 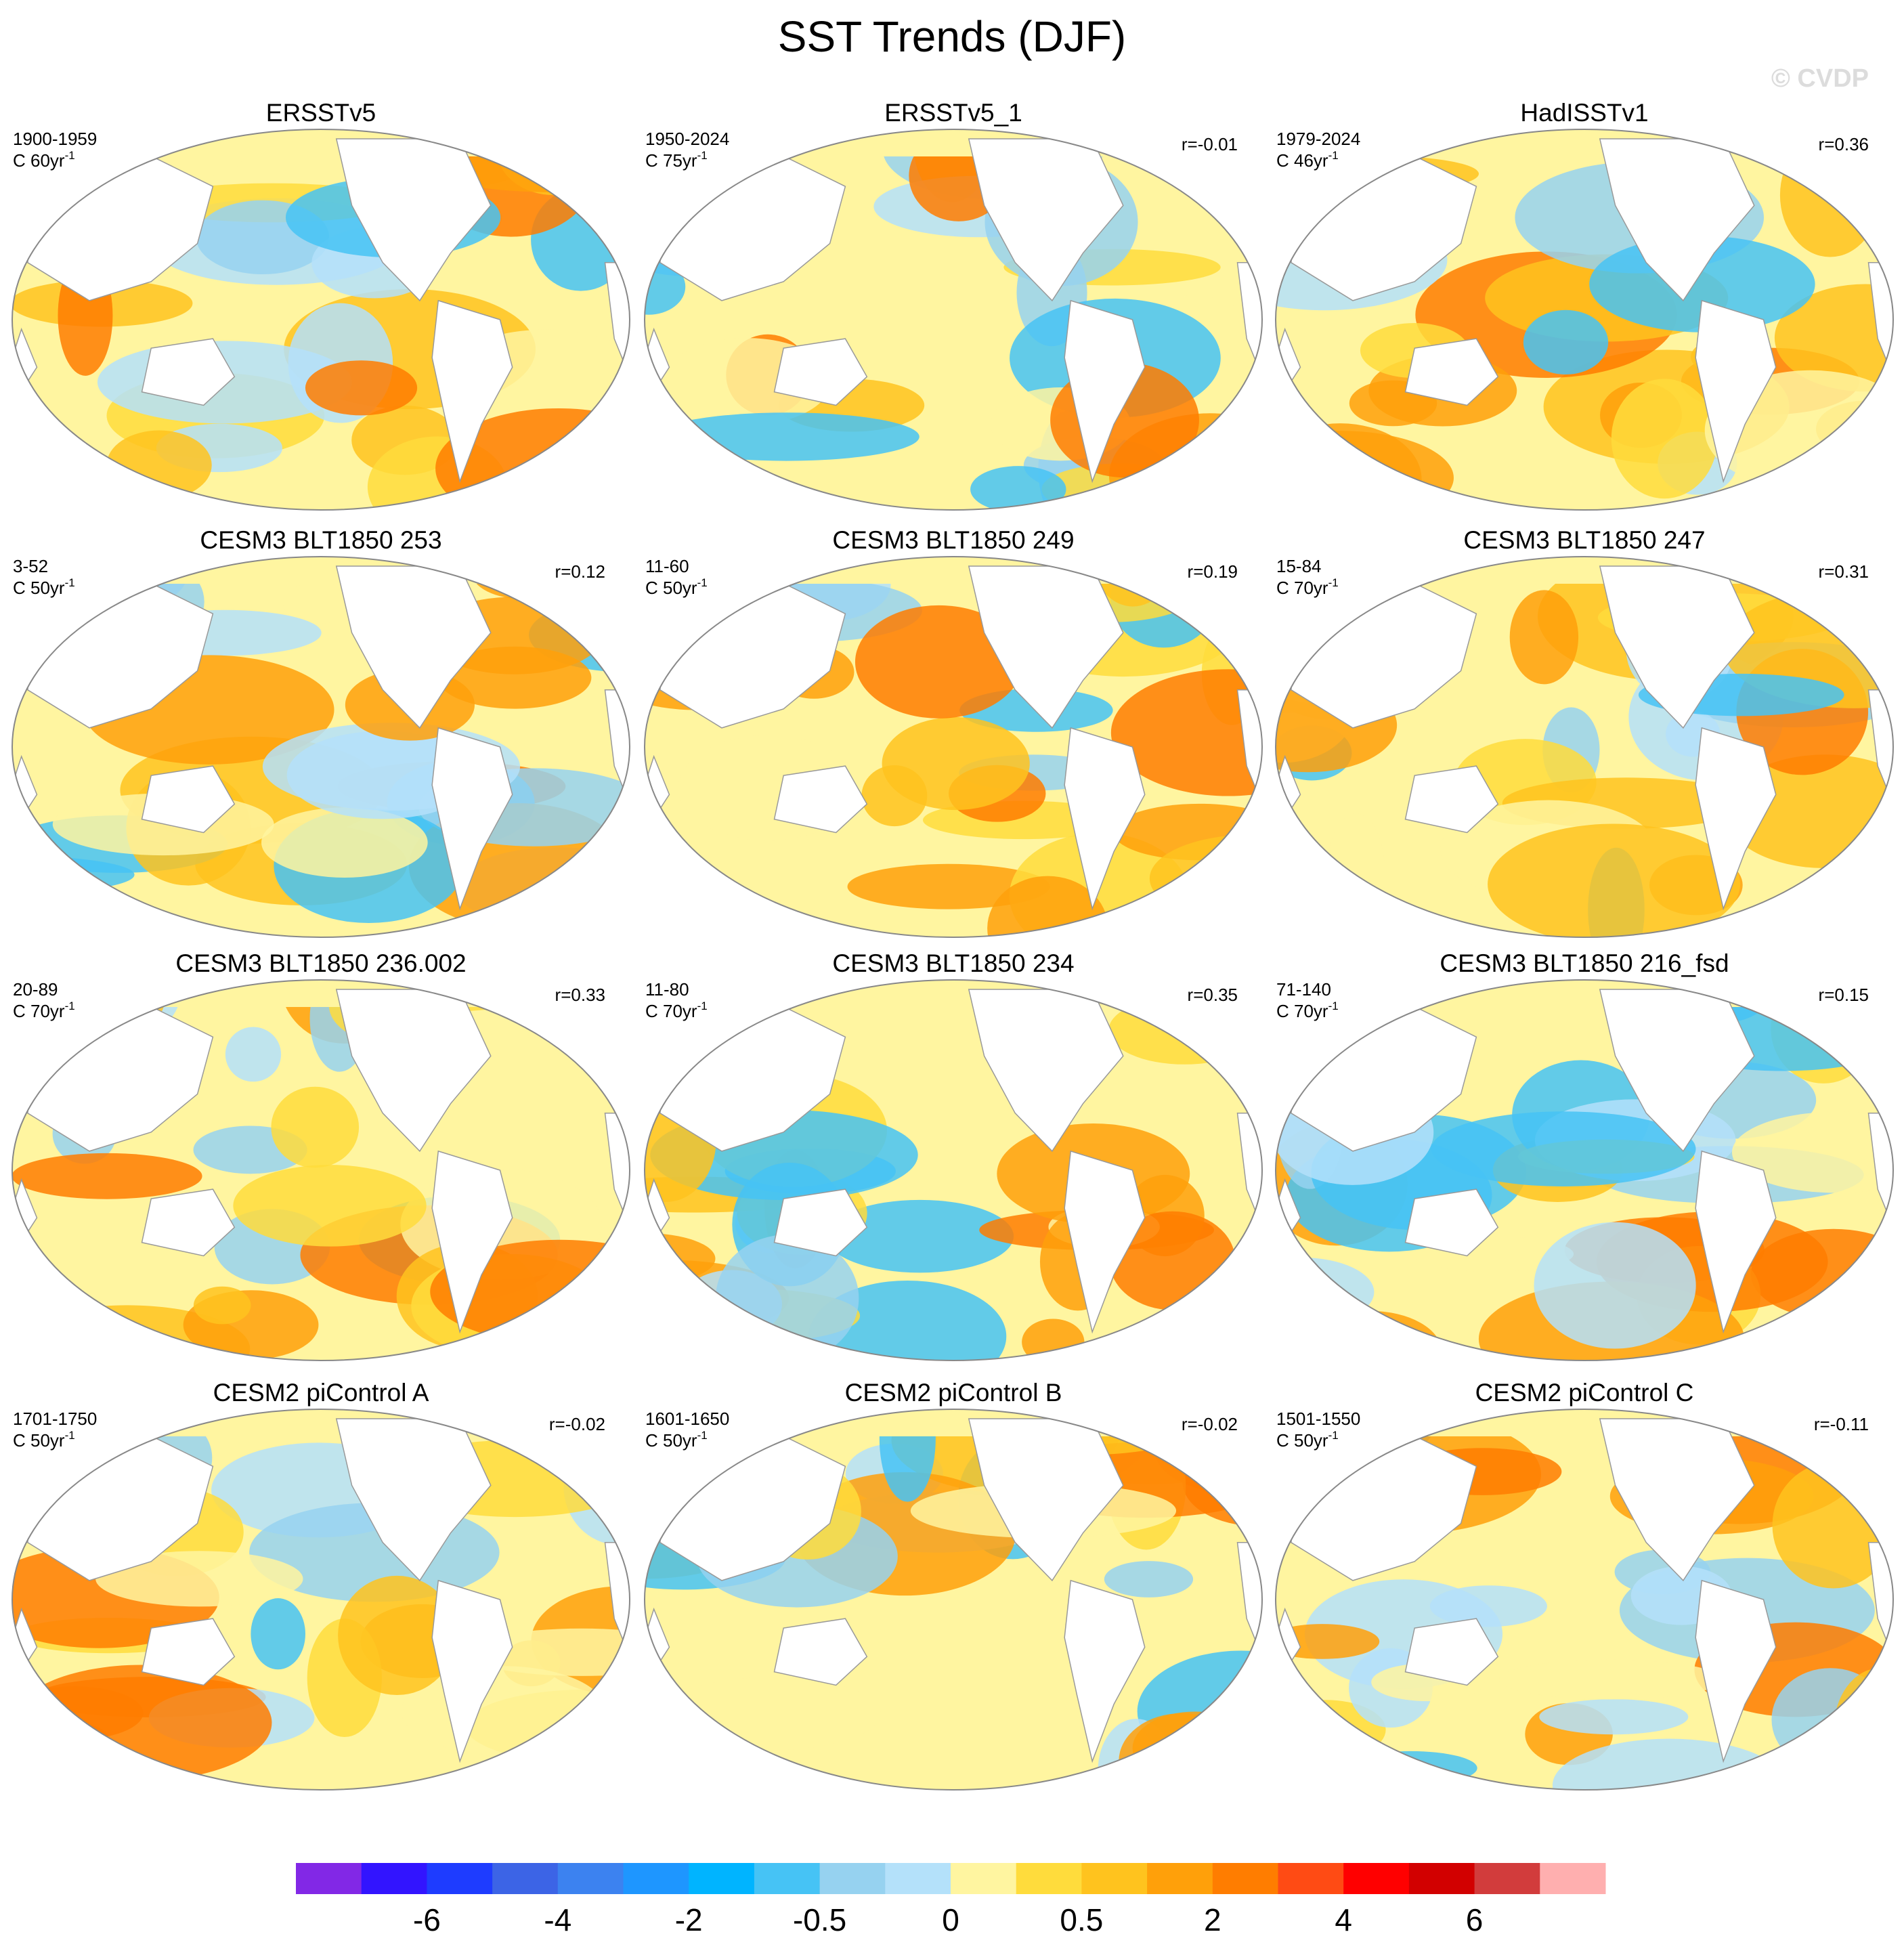 What do you see at coordinates (667, 989) in the screenshot?
I see `period-label: 11-80` at bounding box center [667, 989].